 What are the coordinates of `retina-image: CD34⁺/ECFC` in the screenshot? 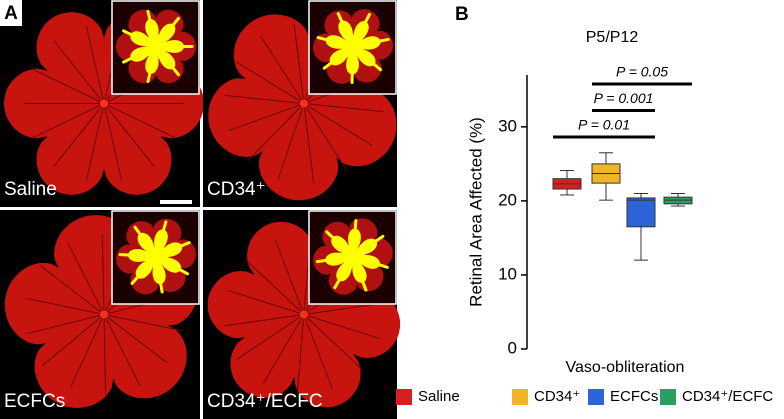 It's located at (302, 314).